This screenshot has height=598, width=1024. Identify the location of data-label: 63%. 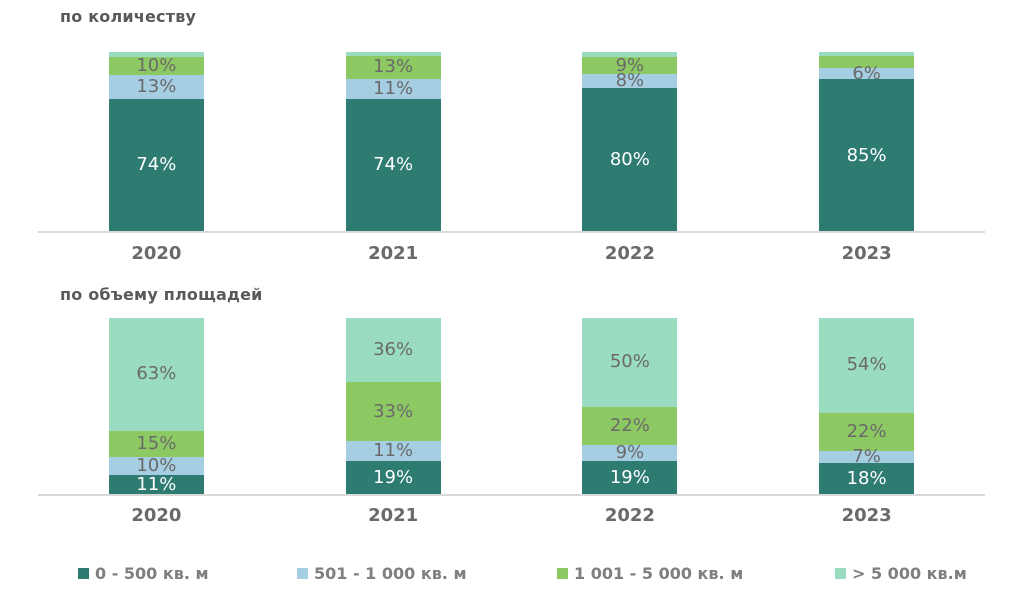
(156, 374).